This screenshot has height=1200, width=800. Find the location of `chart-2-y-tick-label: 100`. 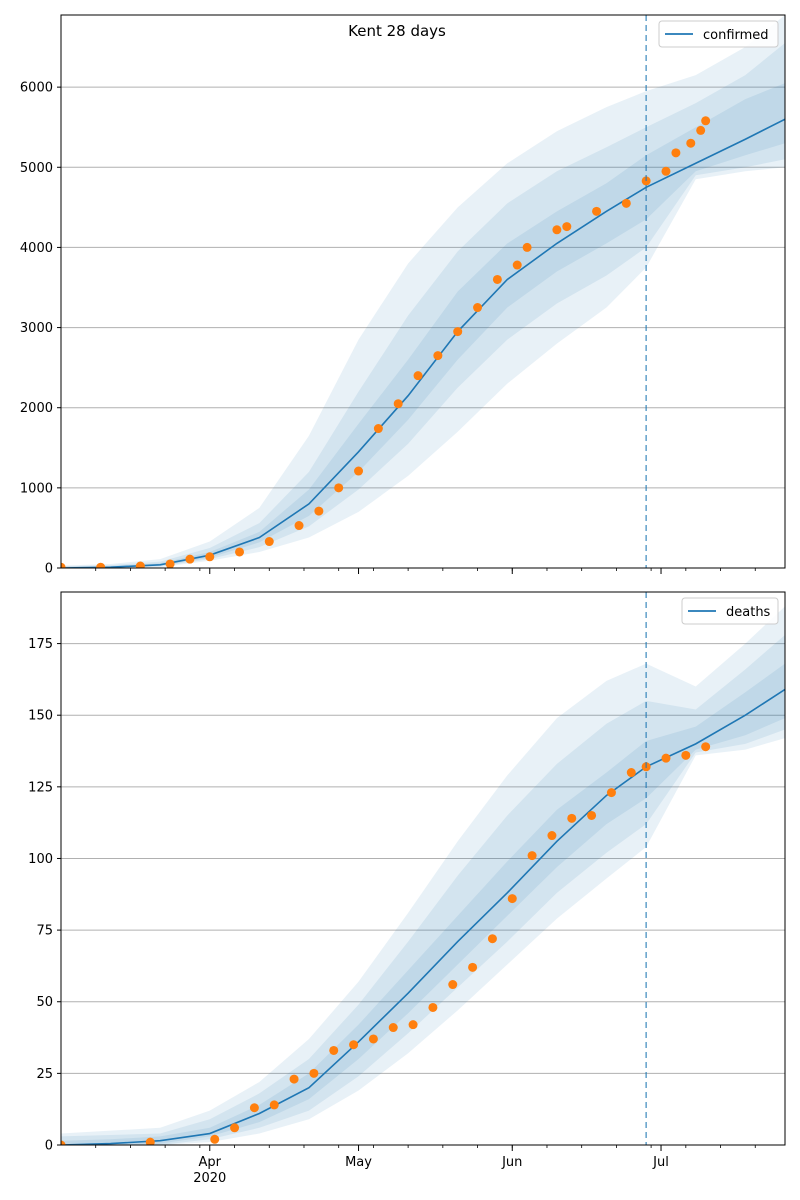

chart-2-y-tick-label: 100 is located at coordinates (40, 859).